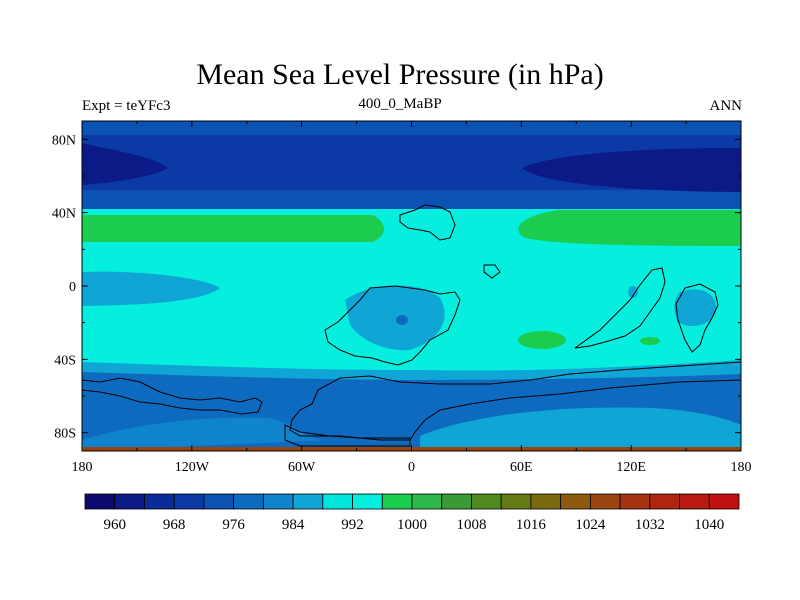 The image size is (800, 600). Describe the element at coordinates (412, 513) in the screenshot. I see `colorbar: 960 968 976 984 992 1000 1008 1016 1024 1032 1040` at that location.